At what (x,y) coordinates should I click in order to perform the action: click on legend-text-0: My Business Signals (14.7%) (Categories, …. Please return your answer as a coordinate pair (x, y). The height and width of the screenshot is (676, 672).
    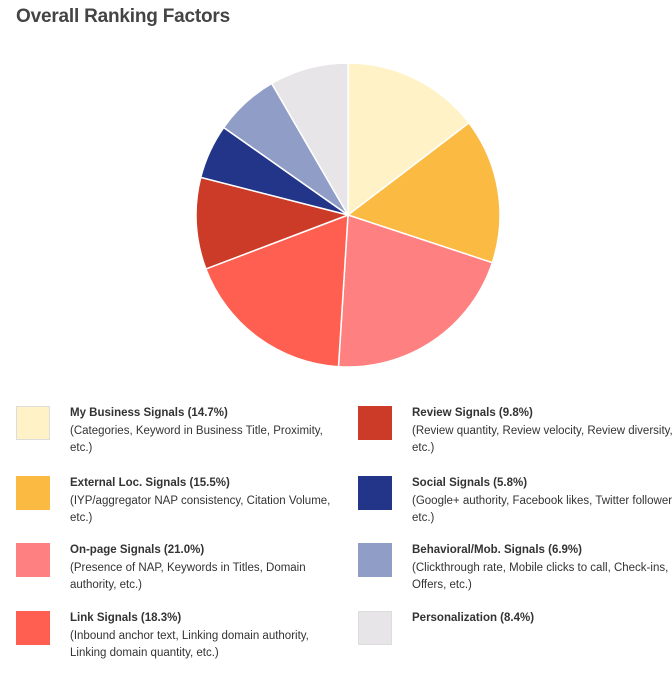
    Looking at the image, I should click on (205, 431).